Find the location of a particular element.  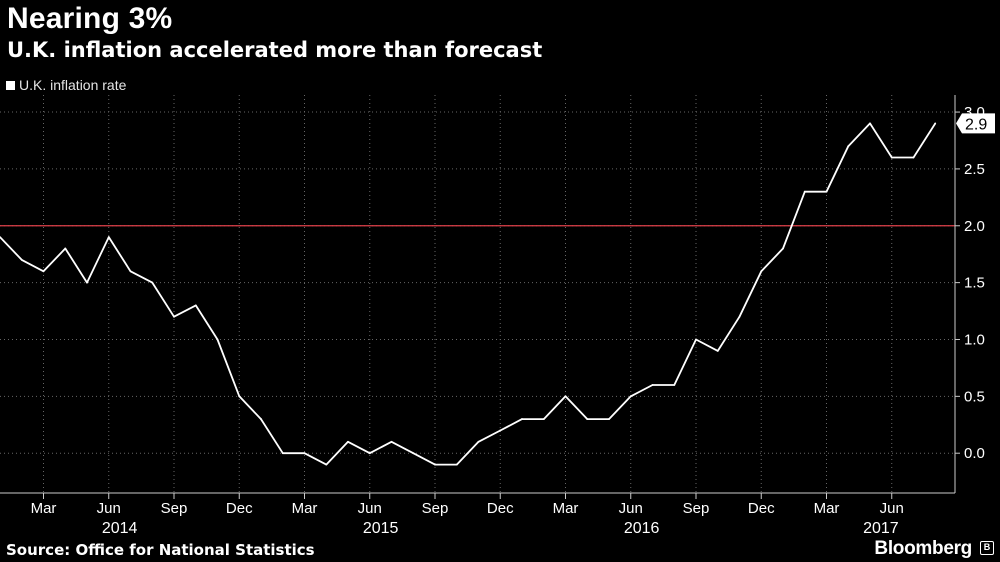

y-tick-label: 1.5 is located at coordinates (974, 283).